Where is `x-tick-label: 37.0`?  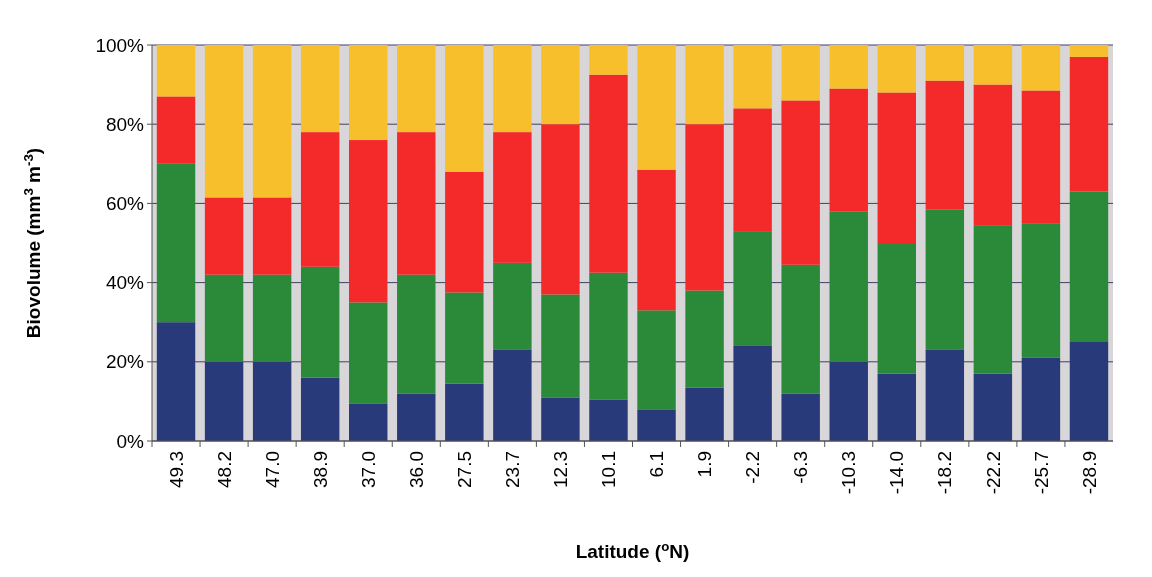 x-tick-label: 37.0 is located at coordinates (368, 469).